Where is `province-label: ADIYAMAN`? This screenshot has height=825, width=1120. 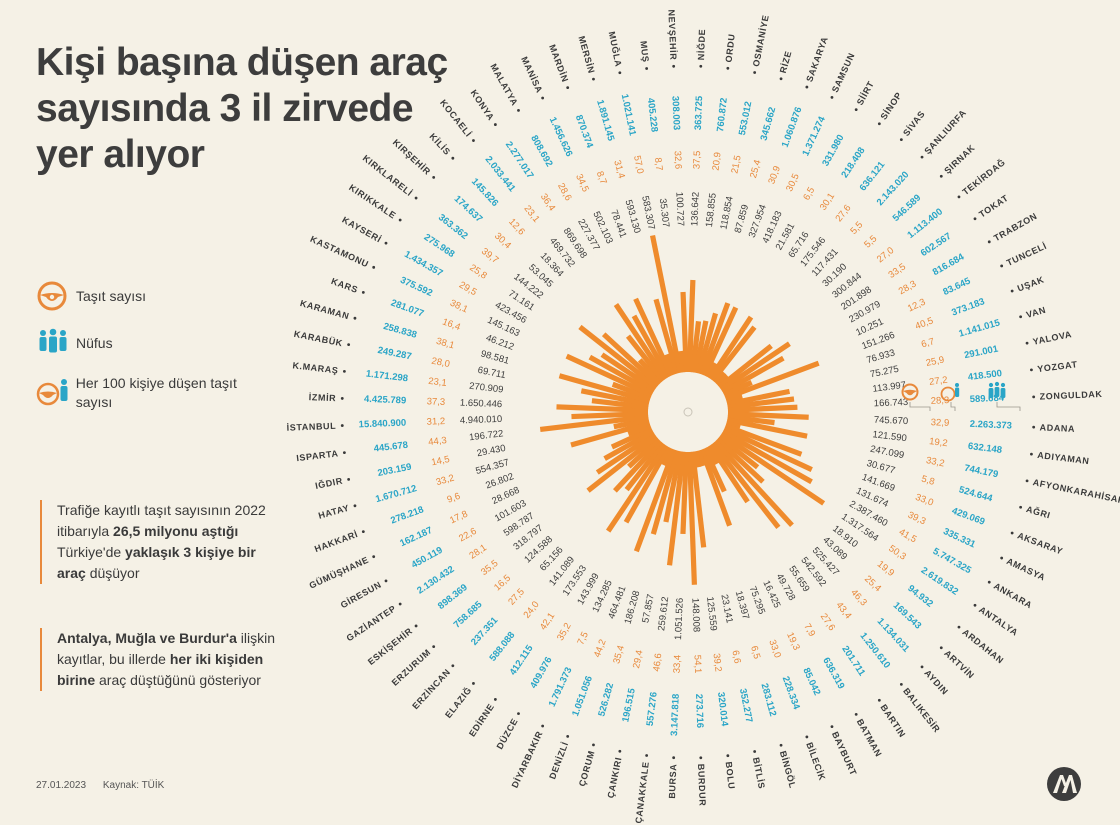
province-label: ADIYAMAN is located at coordinates (1063, 458).